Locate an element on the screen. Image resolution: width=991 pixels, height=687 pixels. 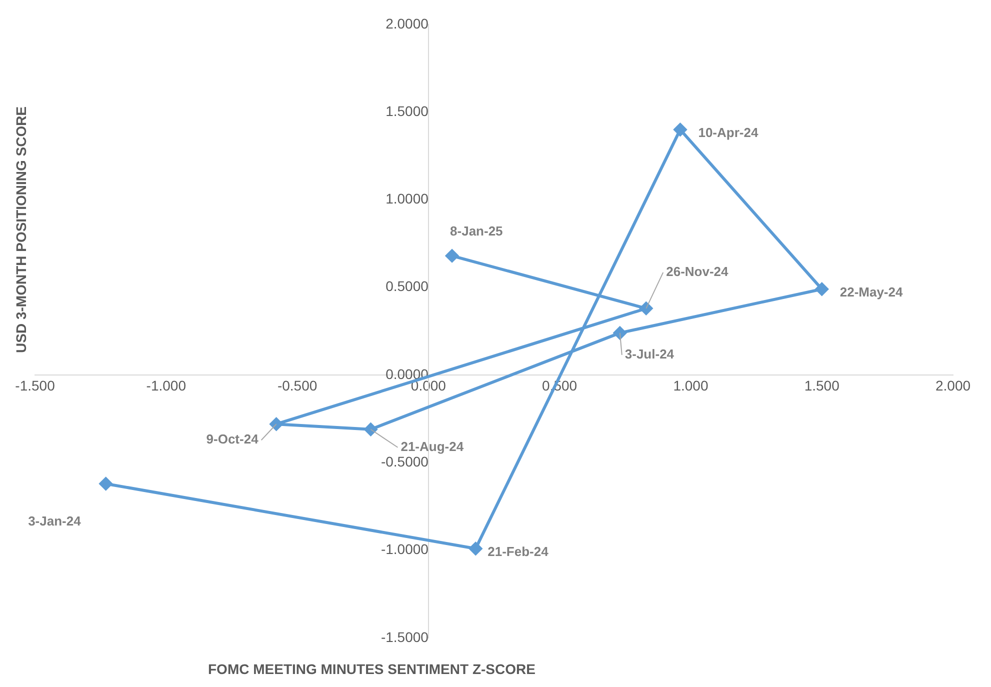
x-tick-label: 1.500 is located at coordinates (822, 385).